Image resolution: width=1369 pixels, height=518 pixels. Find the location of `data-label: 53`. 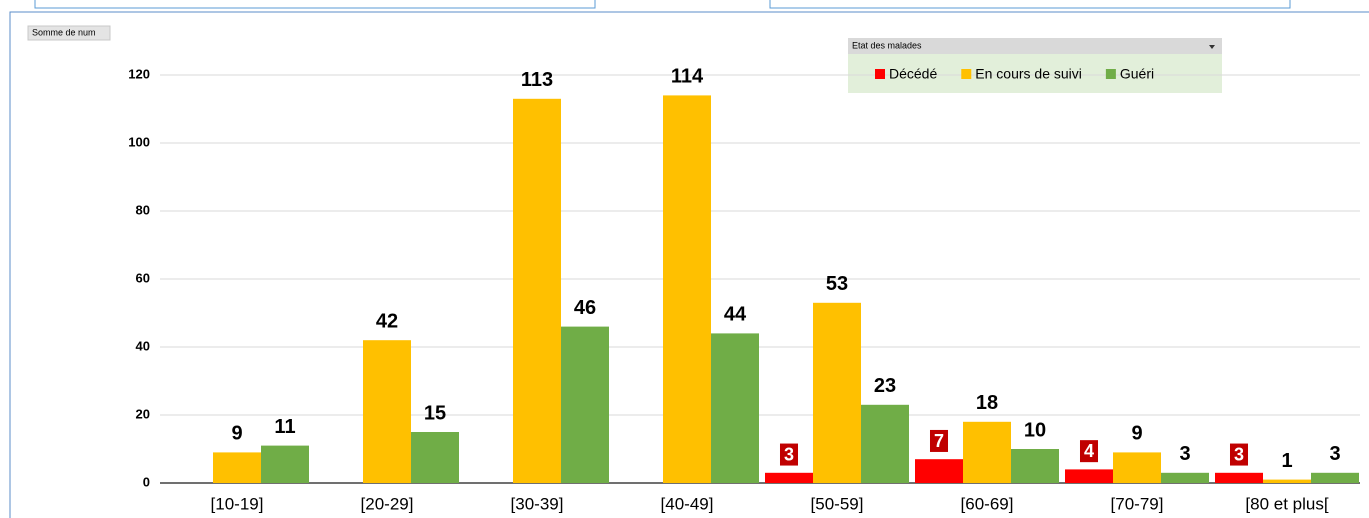

data-label: 53 is located at coordinates (837, 284).